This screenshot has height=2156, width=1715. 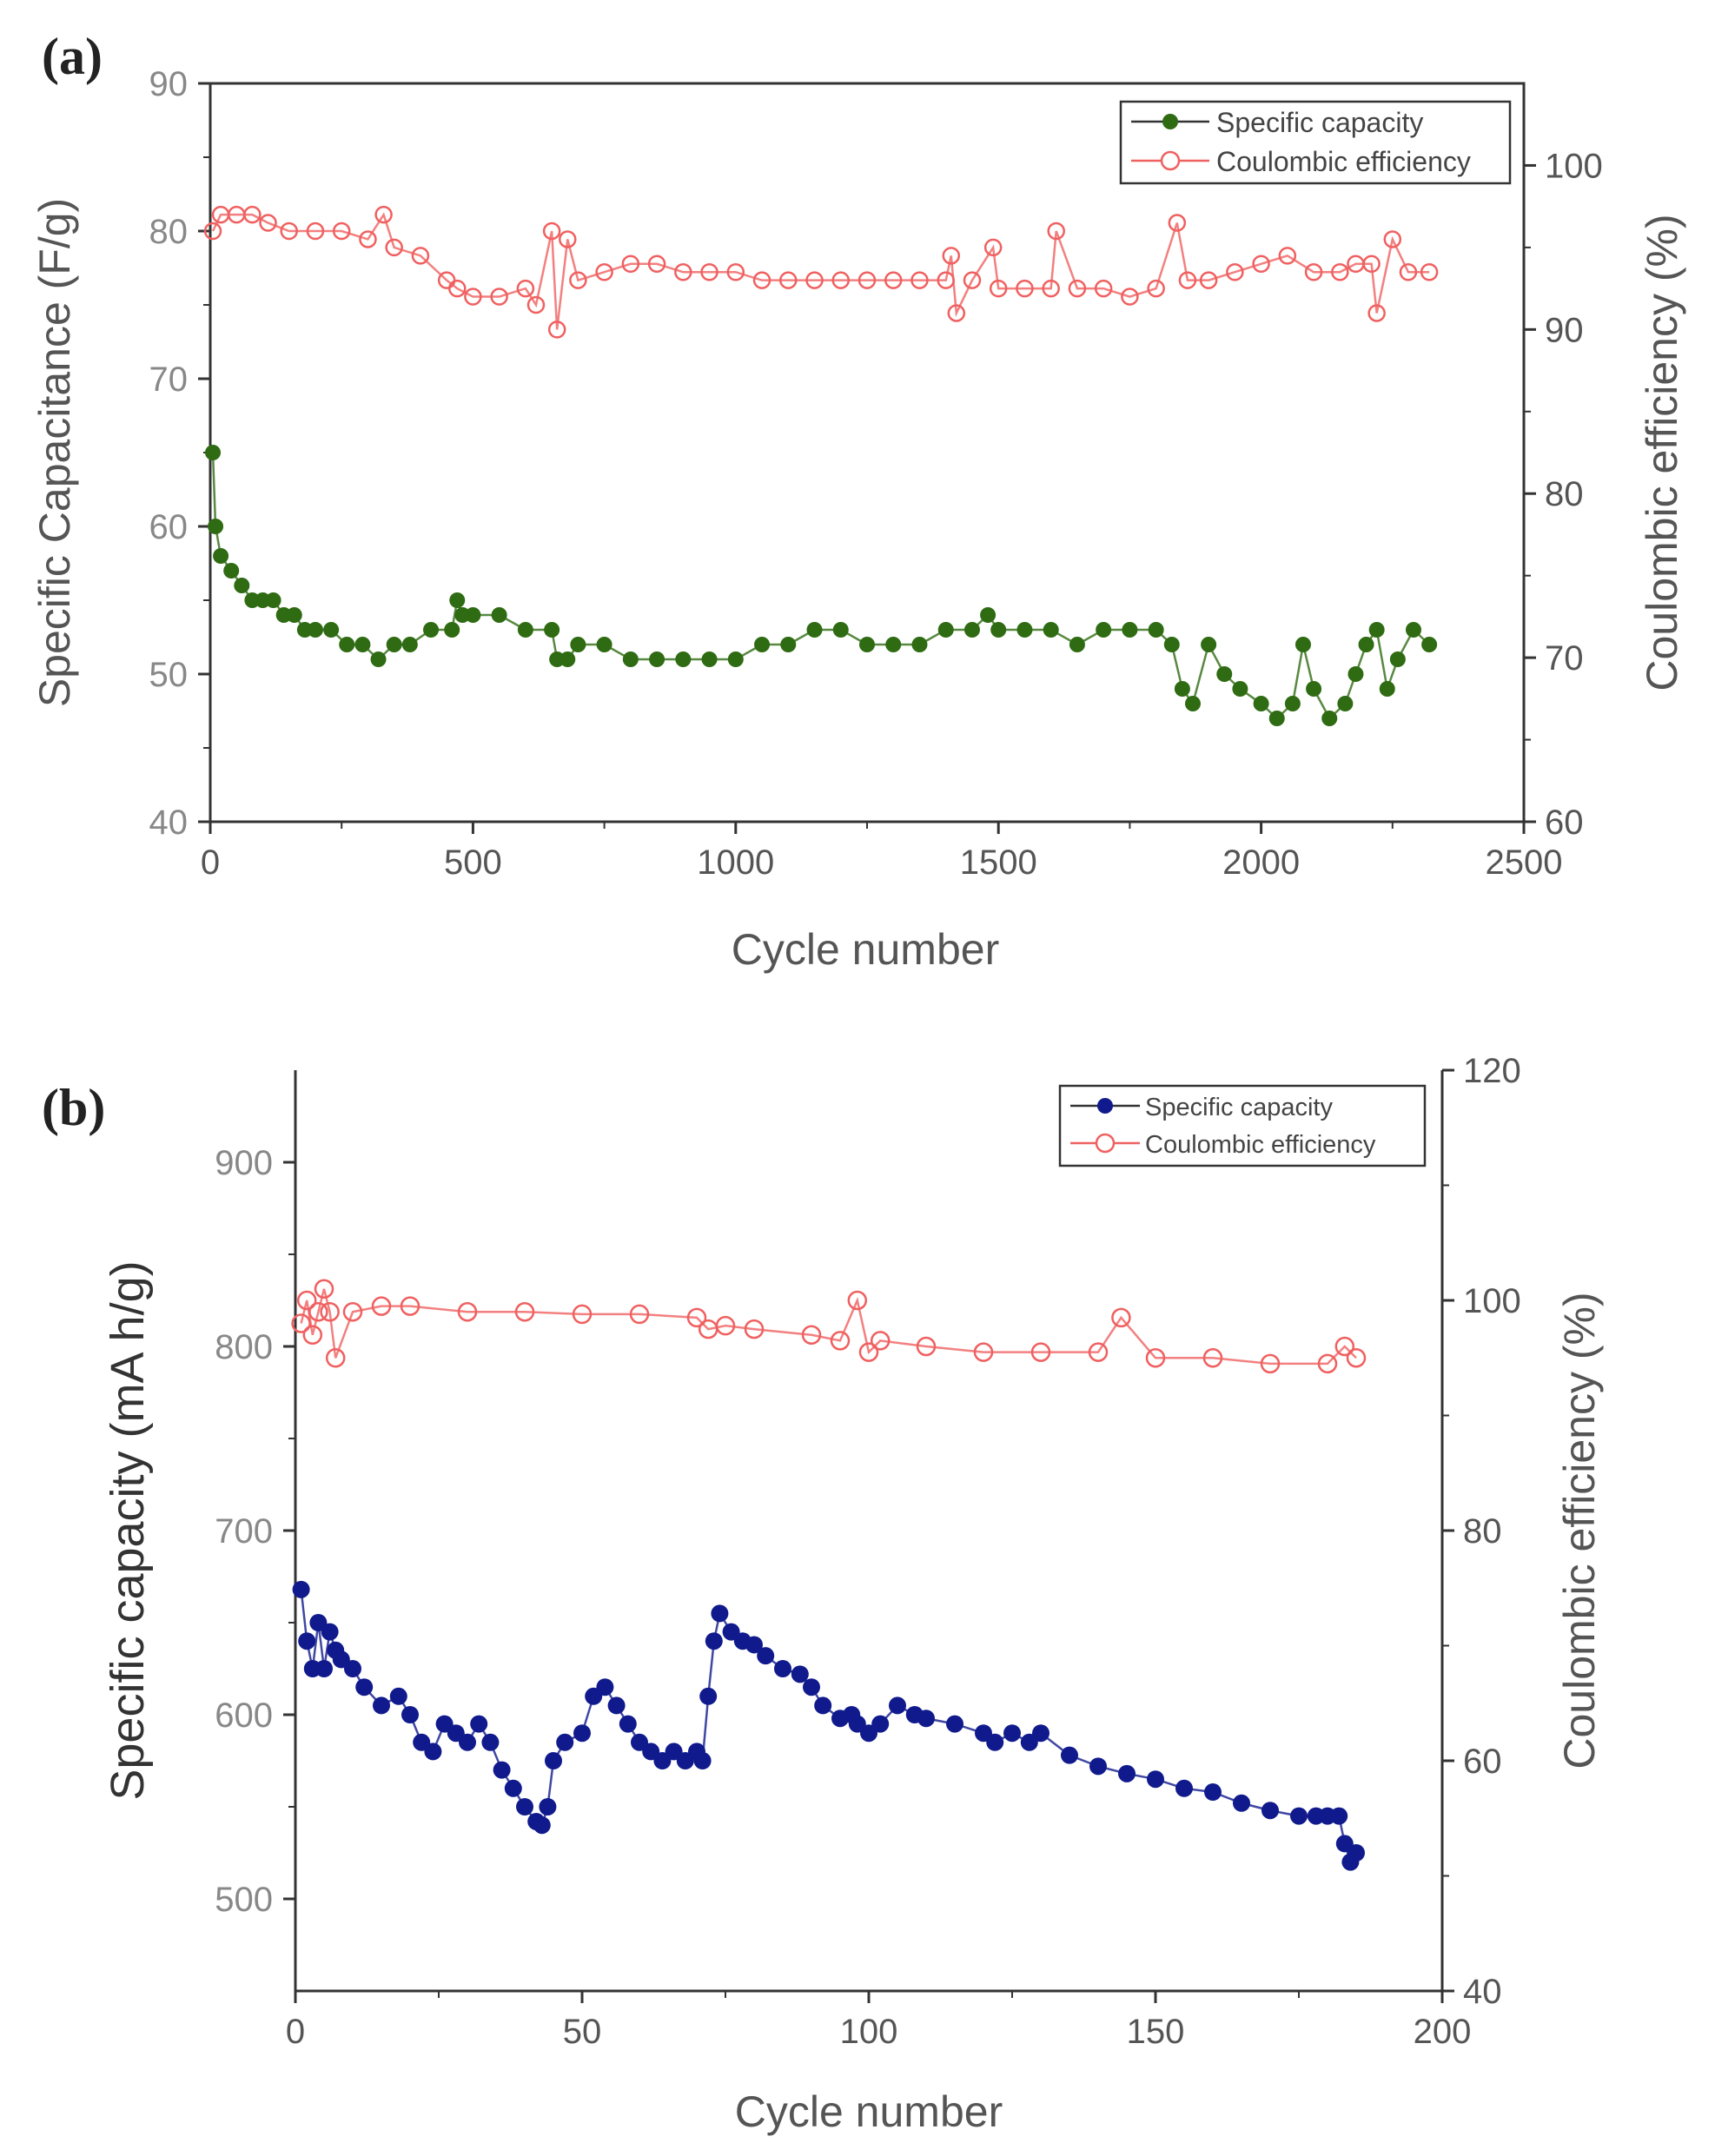 What do you see at coordinates (1242, 1125) in the screenshot?
I see `legend-b: Specific capacity Coulombic efficiency` at bounding box center [1242, 1125].